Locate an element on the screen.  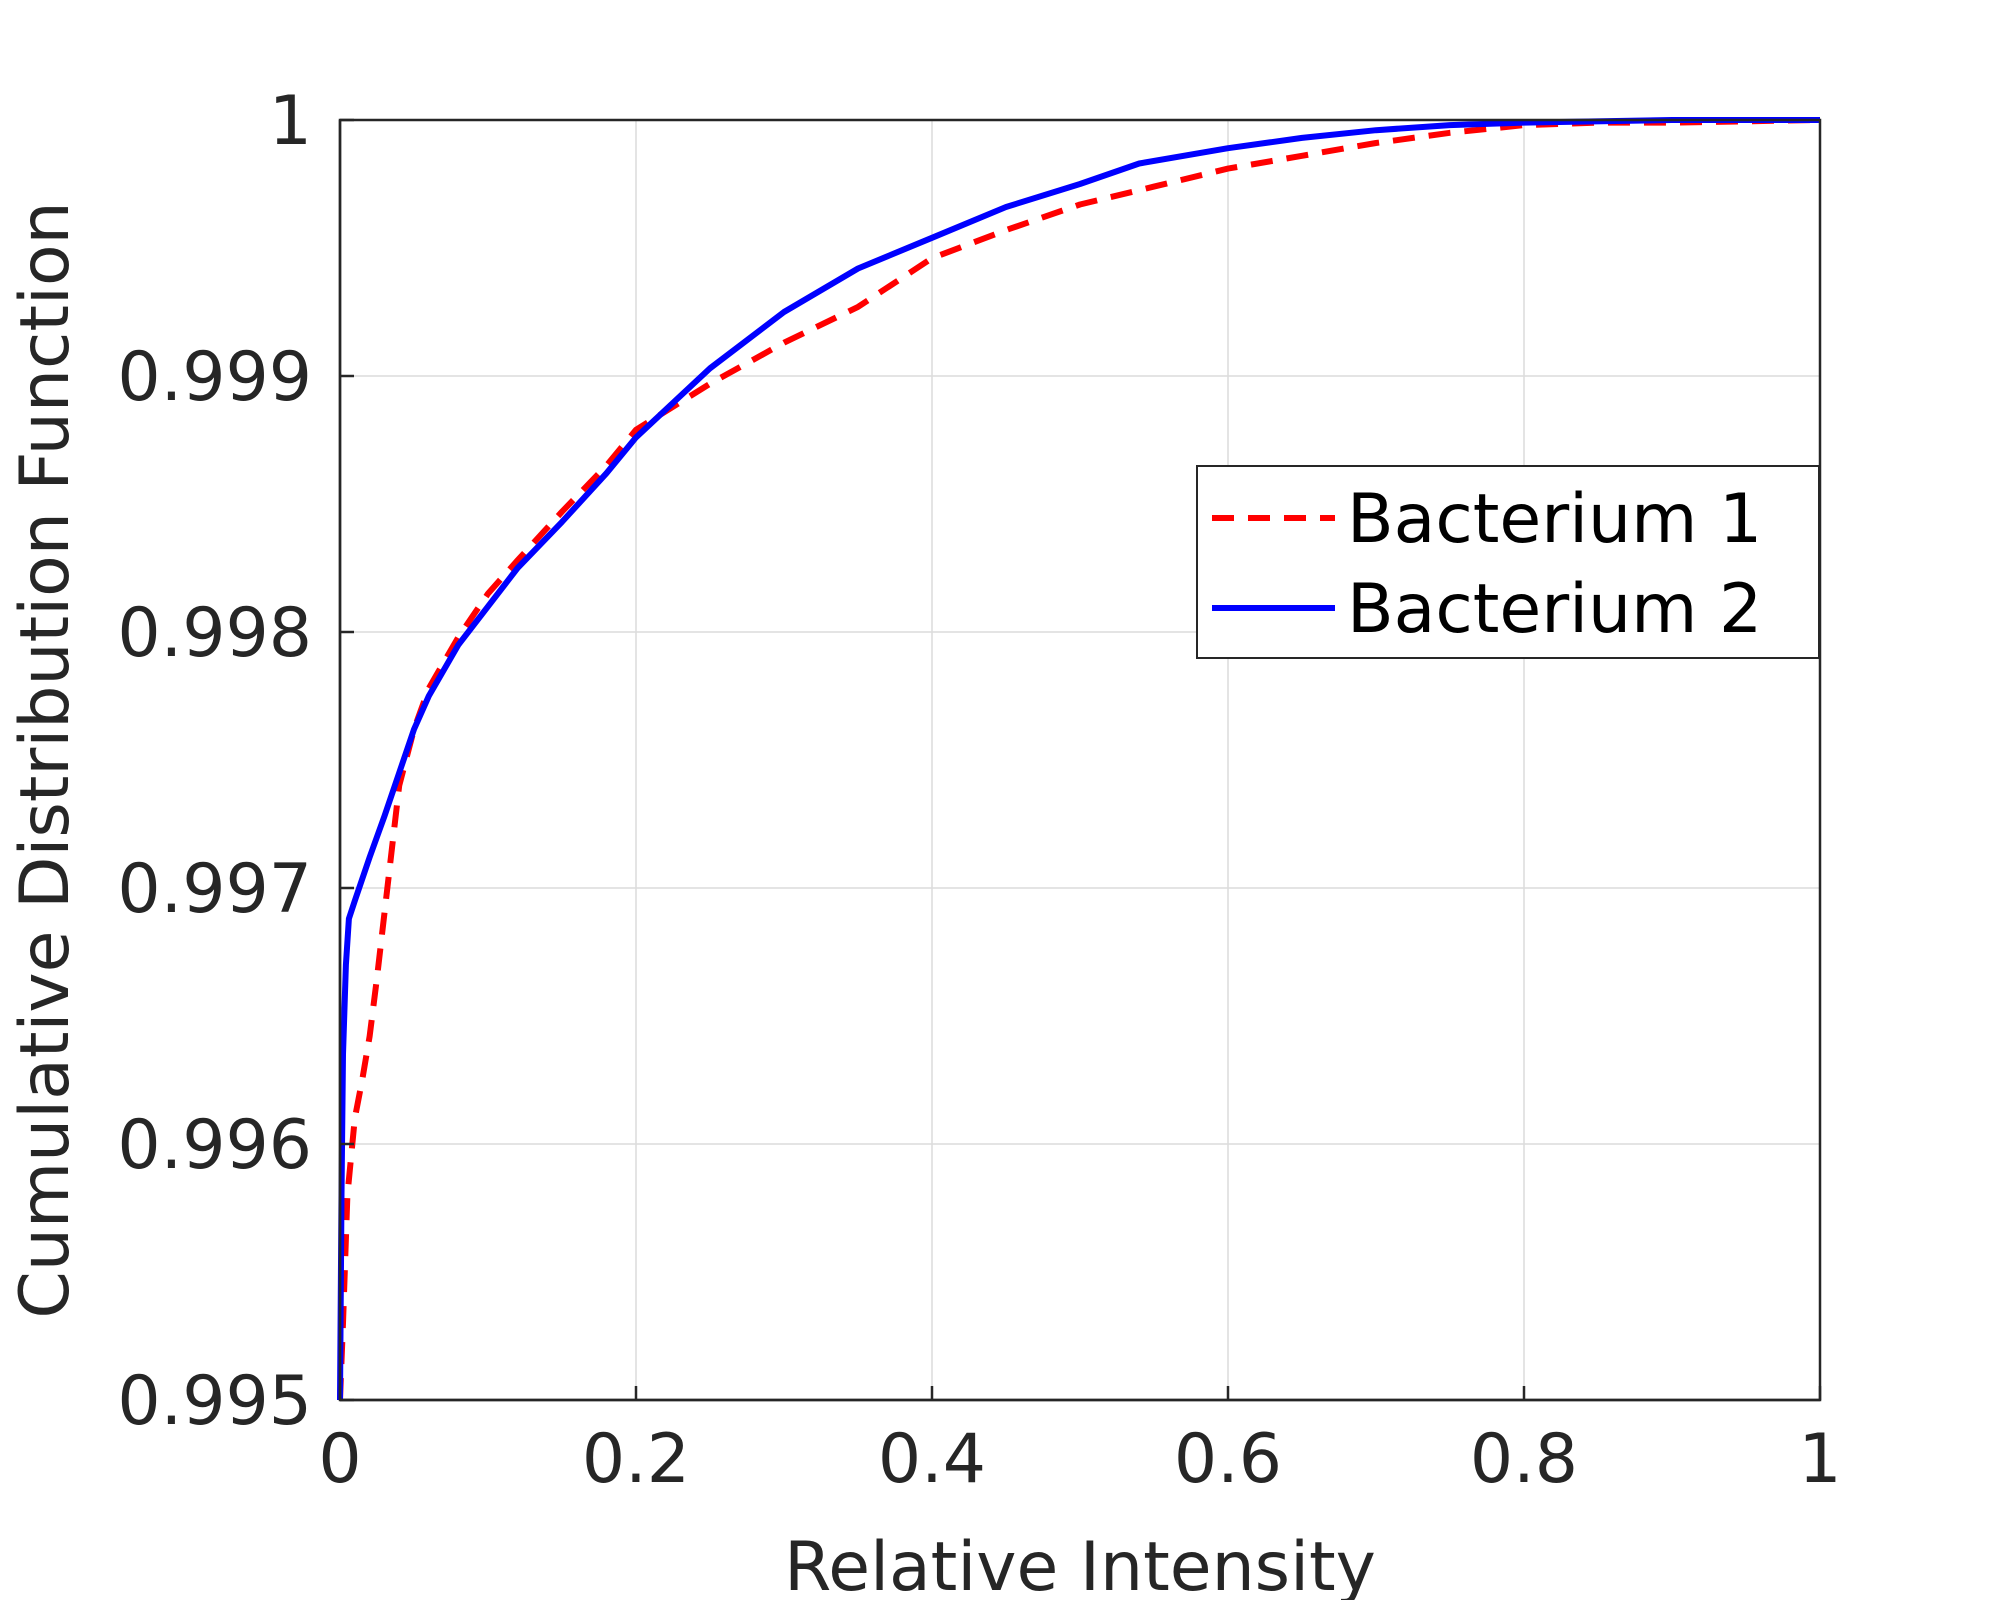
legend-label-1: Bacterium 1 is located at coordinates (1554, 519).